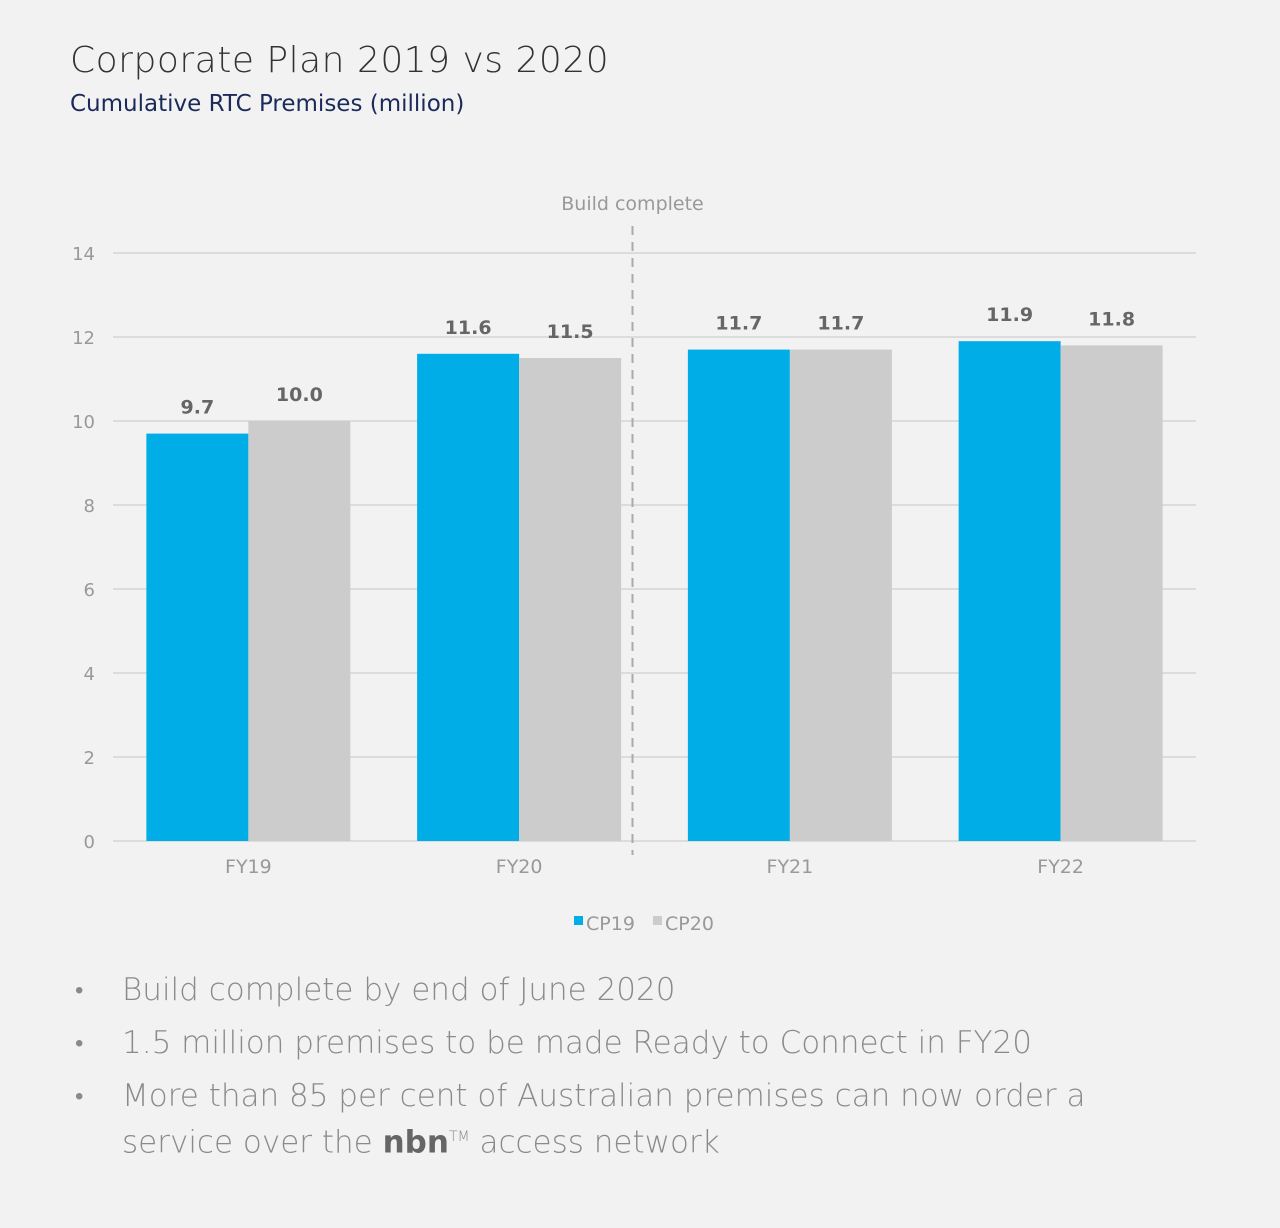  I want to click on legend-label: CP19, so click(610, 924).